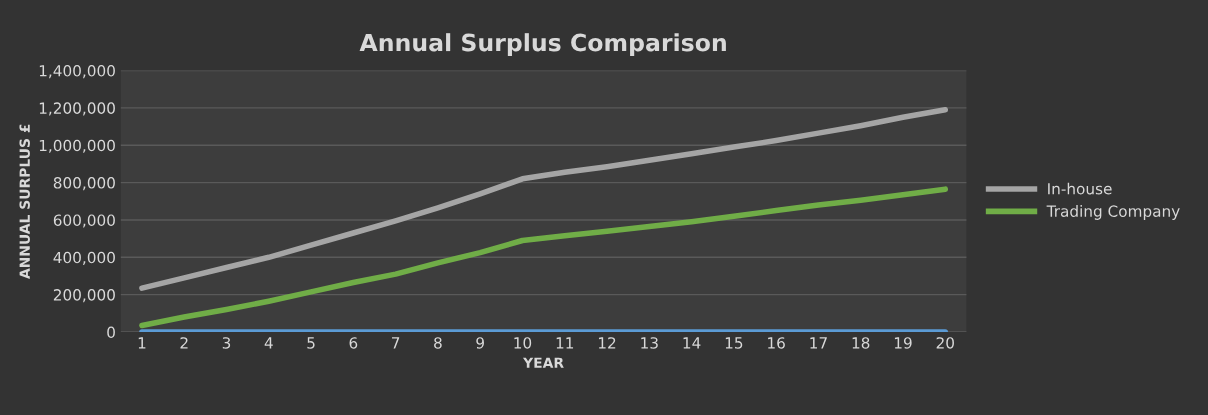  What do you see at coordinates (226, 343) in the screenshot?
I see `x-tick-label: 3` at bounding box center [226, 343].